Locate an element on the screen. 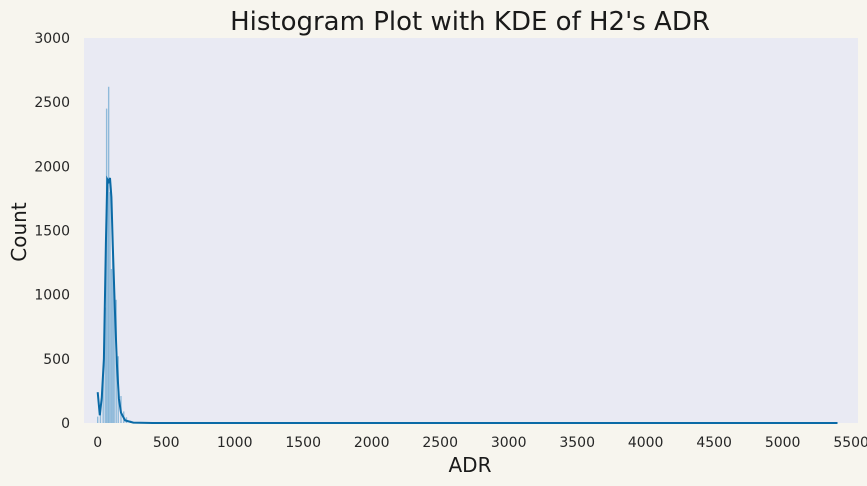 This screenshot has width=867, height=486. x-tick-label: 2500 is located at coordinates (440, 443).